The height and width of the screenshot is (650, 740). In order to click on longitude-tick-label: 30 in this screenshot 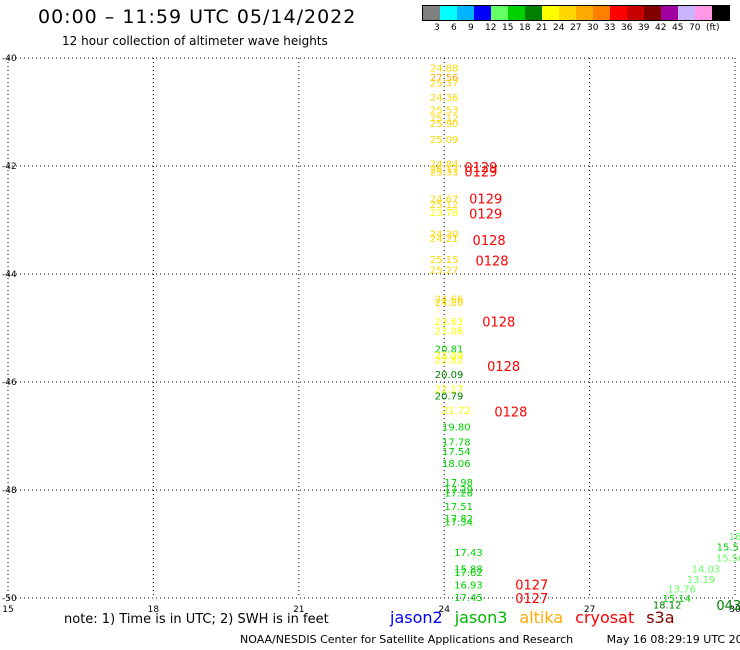, I will do `click(734, 610)`.